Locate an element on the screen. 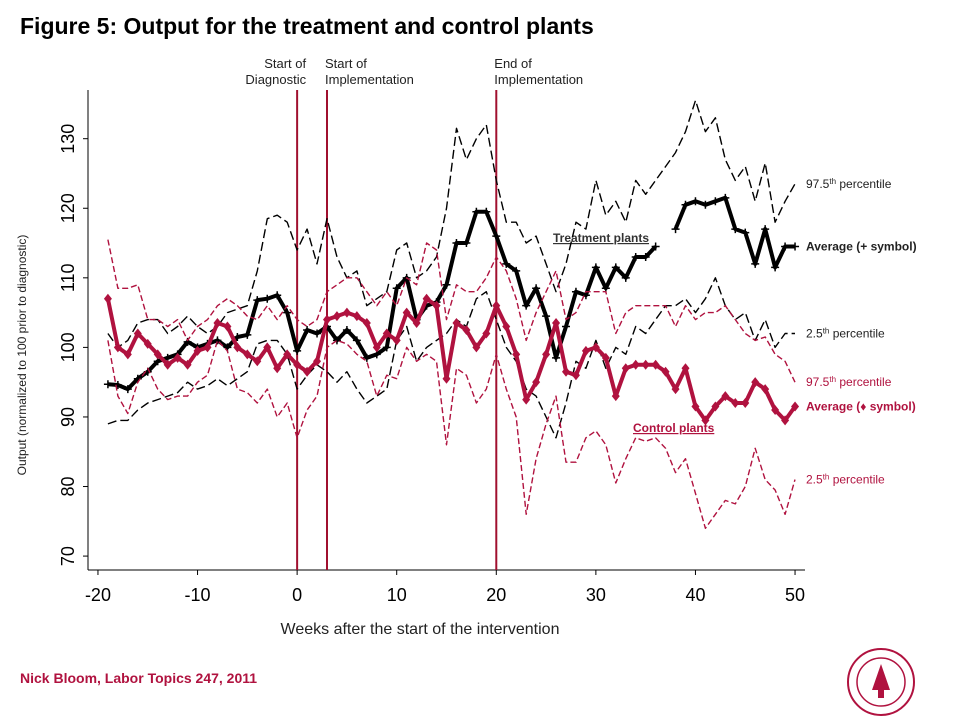 The width and height of the screenshot is (960, 725). x-tick-label: 0 is located at coordinates (297, 595).